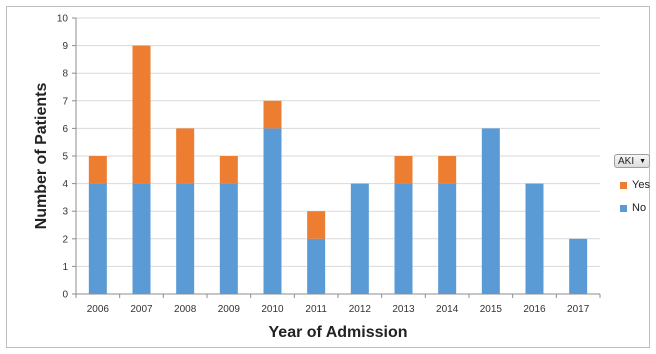 This screenshot has height=354, width=656. I want to click on bar-yes-2010, so click(272, 114).